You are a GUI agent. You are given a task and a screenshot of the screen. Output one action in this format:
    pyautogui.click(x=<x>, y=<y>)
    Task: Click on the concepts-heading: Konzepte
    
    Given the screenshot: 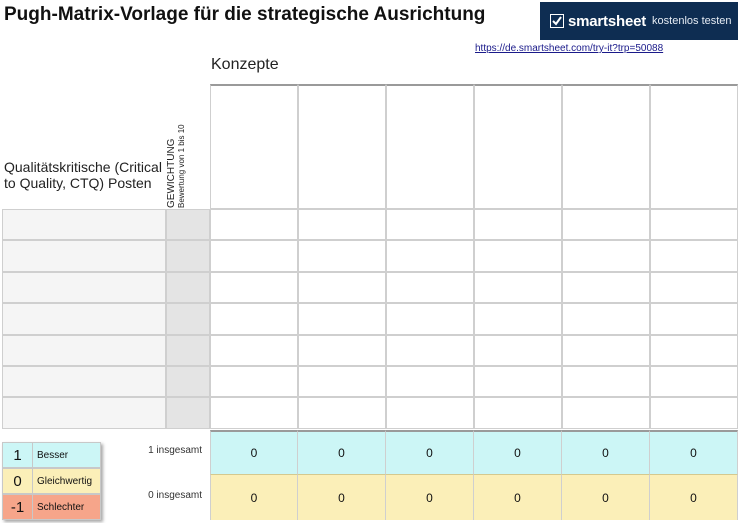 What is the action you would take?
    pyautogui.click(x=245, y=64)
    